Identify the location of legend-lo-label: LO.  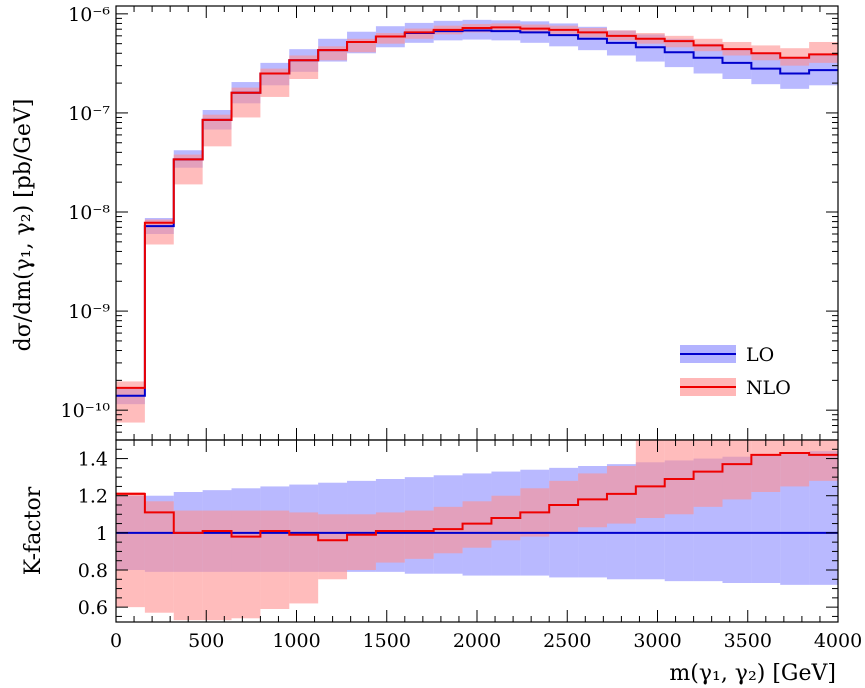
(760, 355).